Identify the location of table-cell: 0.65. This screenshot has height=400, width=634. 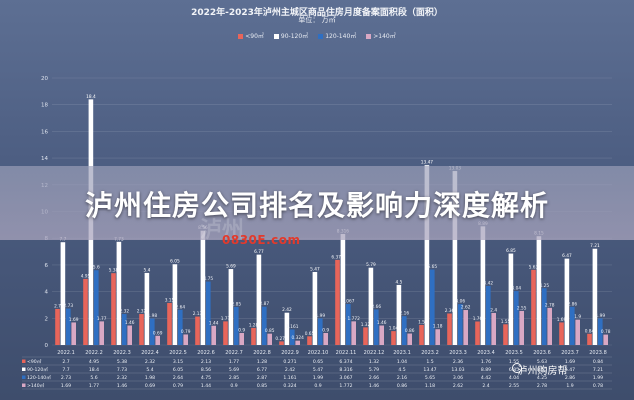
(318, 362).